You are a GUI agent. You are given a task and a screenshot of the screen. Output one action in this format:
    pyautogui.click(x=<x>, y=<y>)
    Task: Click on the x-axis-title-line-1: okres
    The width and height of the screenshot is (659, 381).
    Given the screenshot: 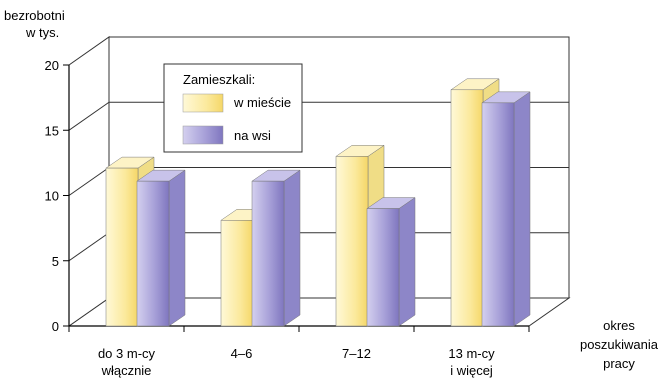 What is the action you would take?
    pyautogui.click(x=619, y=325)
    